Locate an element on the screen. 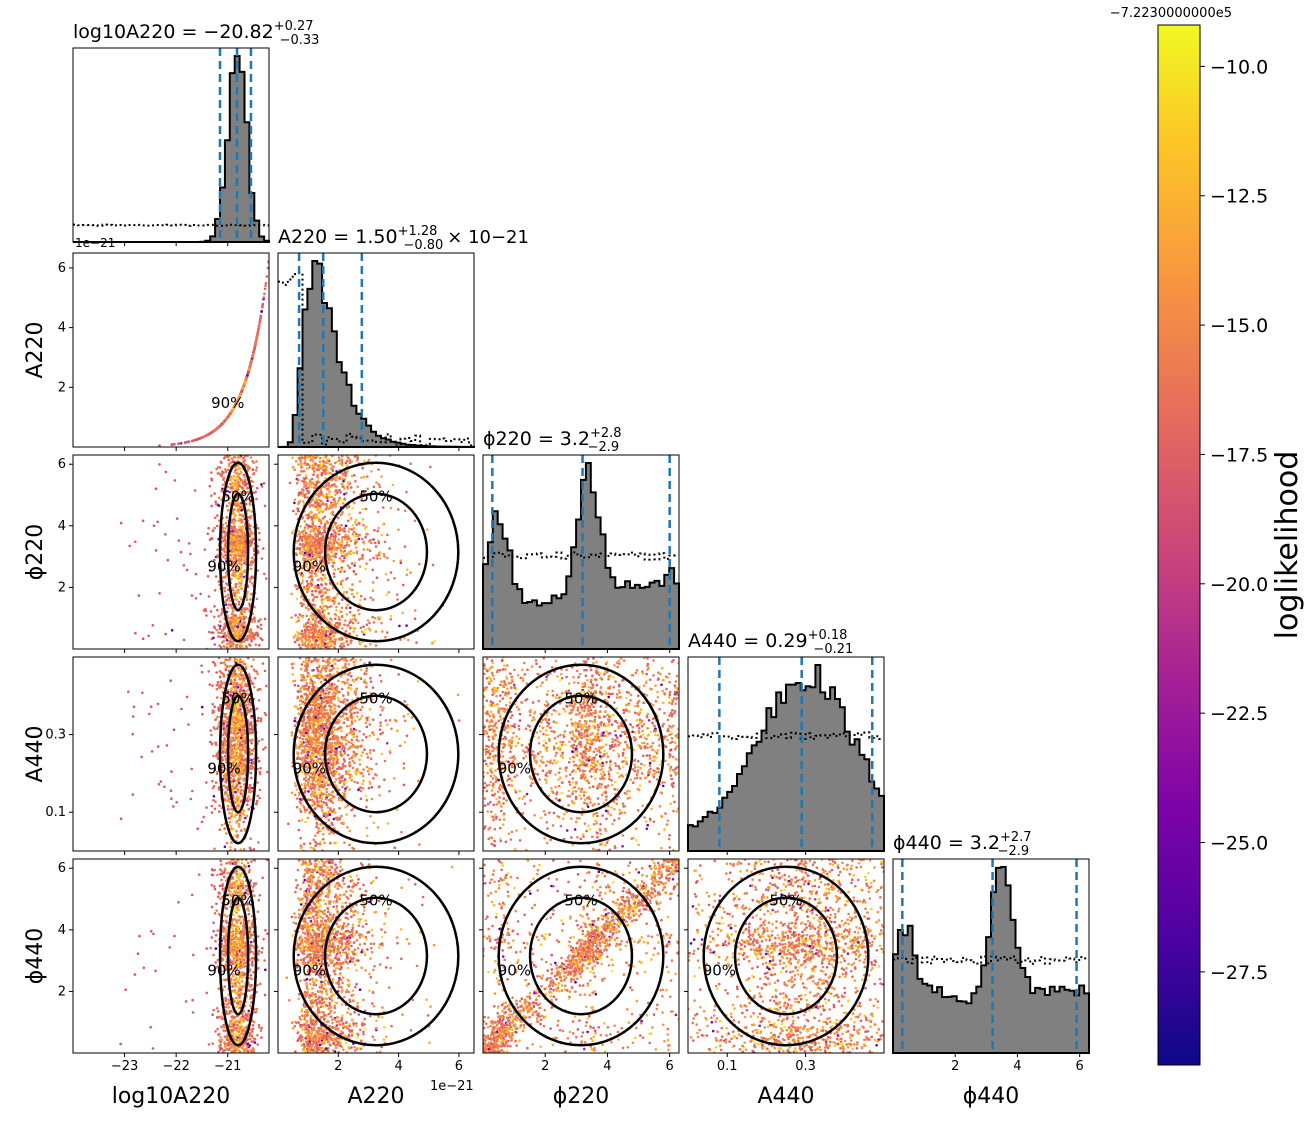 This screenshot has width=1316, height=1123. x-tick-label: 6 is located at coordinates (1080, 1066).